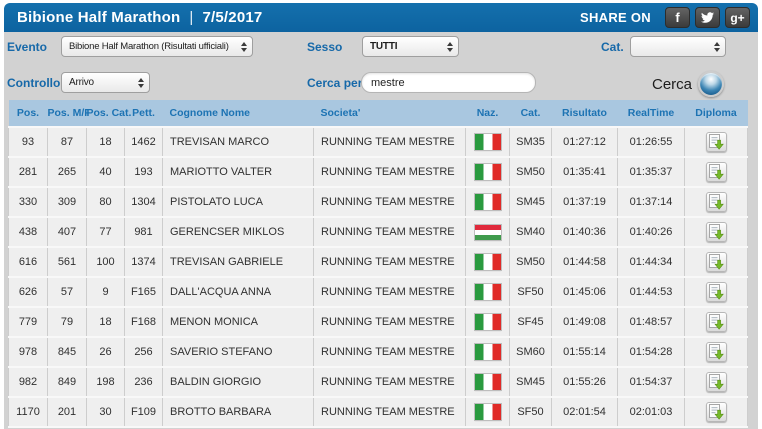  I want to click on cell-realtime: 01:54:28, so click(651, 352).